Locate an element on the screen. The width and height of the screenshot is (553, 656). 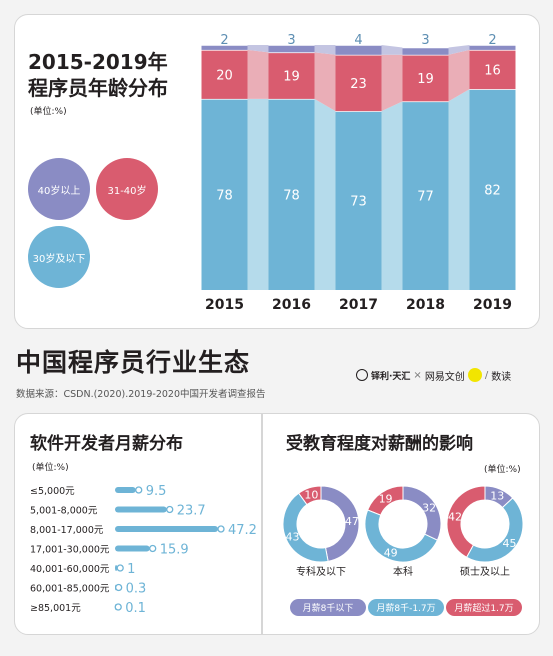
edu-unit-label: (单位:%) is located at coordinates (502, 470).